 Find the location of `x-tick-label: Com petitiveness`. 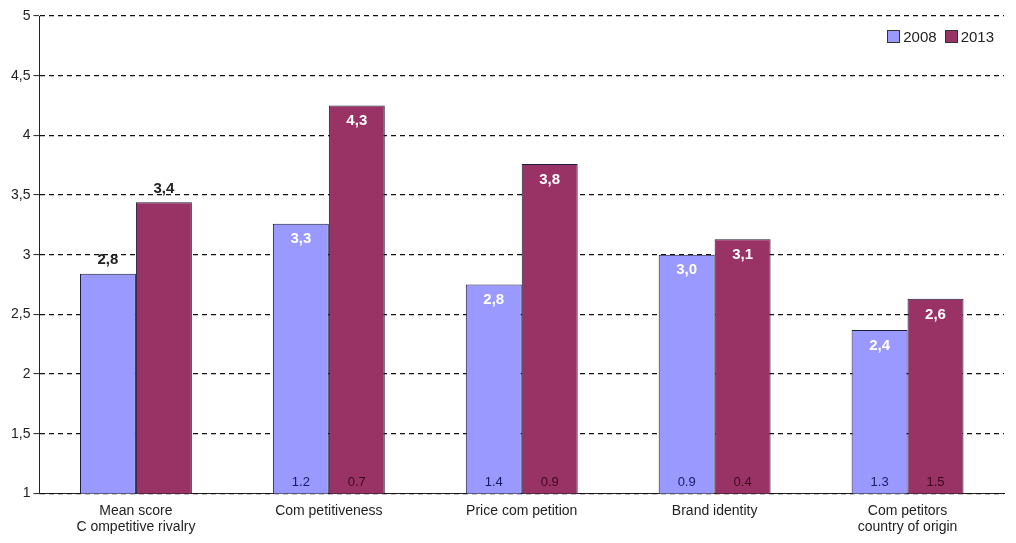

x-tick-label: Com petitiveness is located at coordinates (329, 509).